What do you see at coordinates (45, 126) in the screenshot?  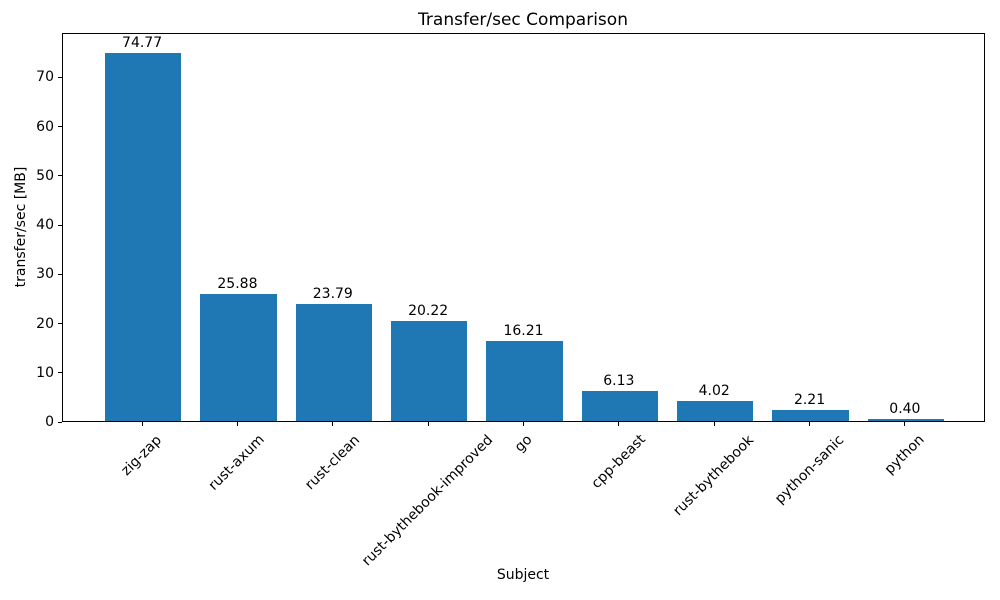 I see `y-tick-label: 60` at bounding box center [45, 126].